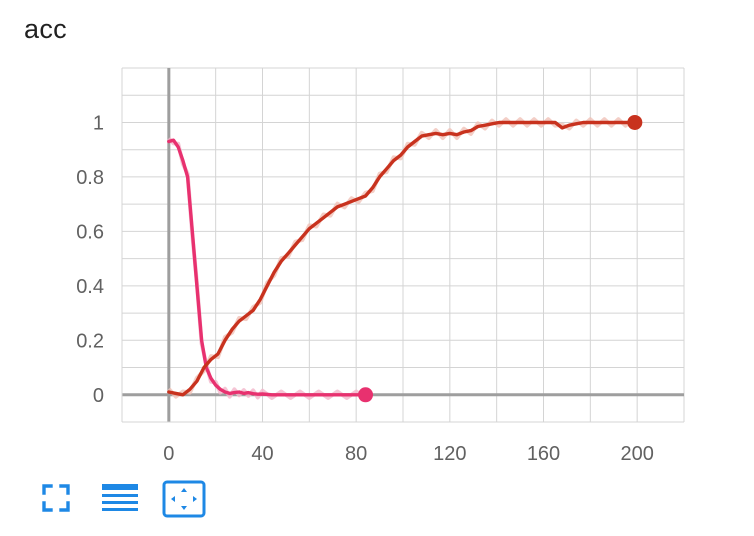  Describe the element at coordinates (90, 287) in the screenshot. I see `y-tick-label: 0.4` at that location.